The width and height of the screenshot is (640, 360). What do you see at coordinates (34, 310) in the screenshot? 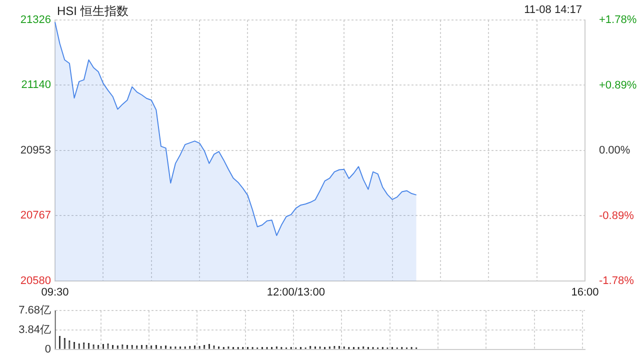
I see `y-tick-label: 7.68亿` at bounding box center [34, 310].